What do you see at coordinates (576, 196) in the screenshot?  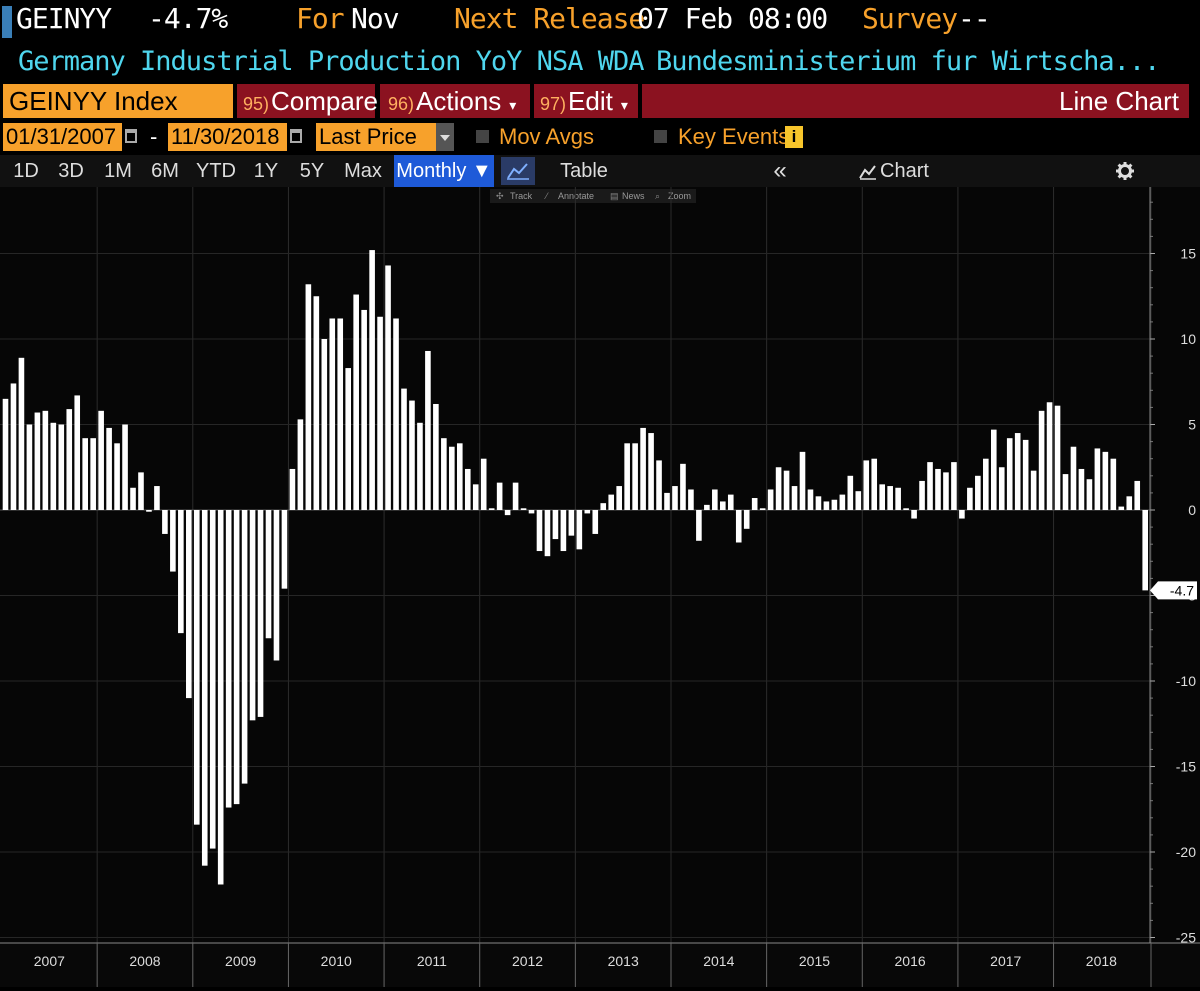 I see `annotate-button: Annotate` at bounding box center [576, 196].